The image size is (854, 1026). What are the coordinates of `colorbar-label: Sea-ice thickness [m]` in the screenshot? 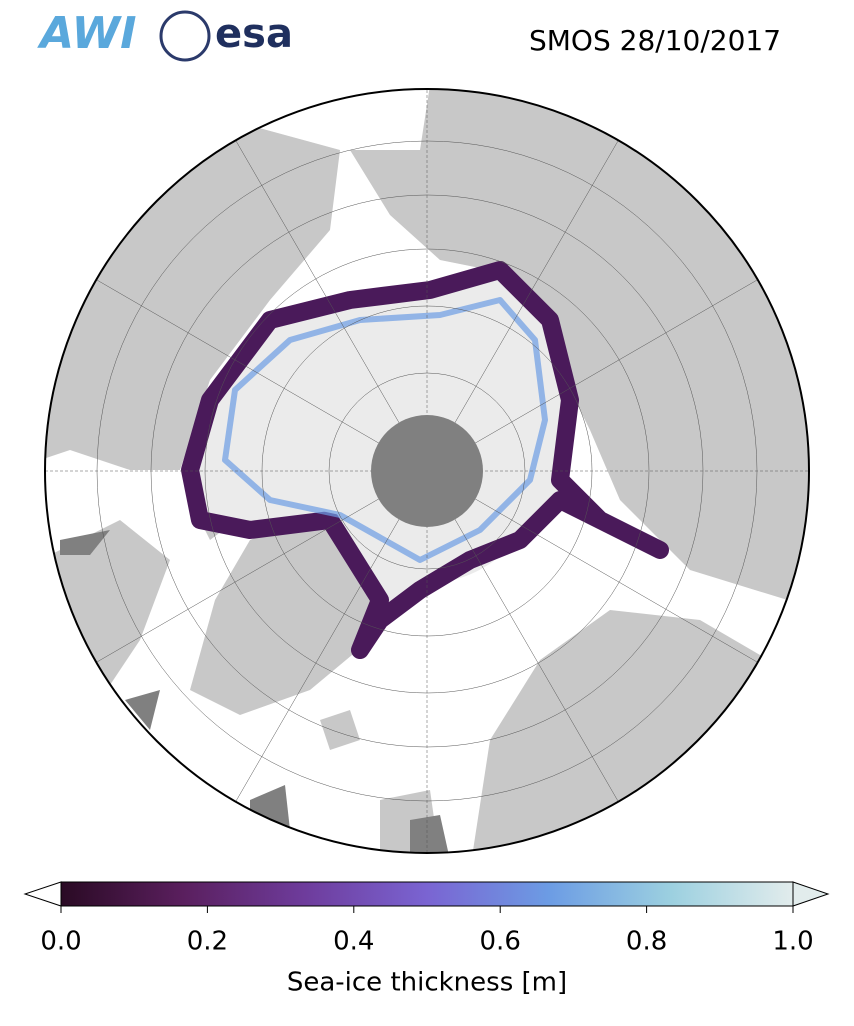 It's located at (427, 983).